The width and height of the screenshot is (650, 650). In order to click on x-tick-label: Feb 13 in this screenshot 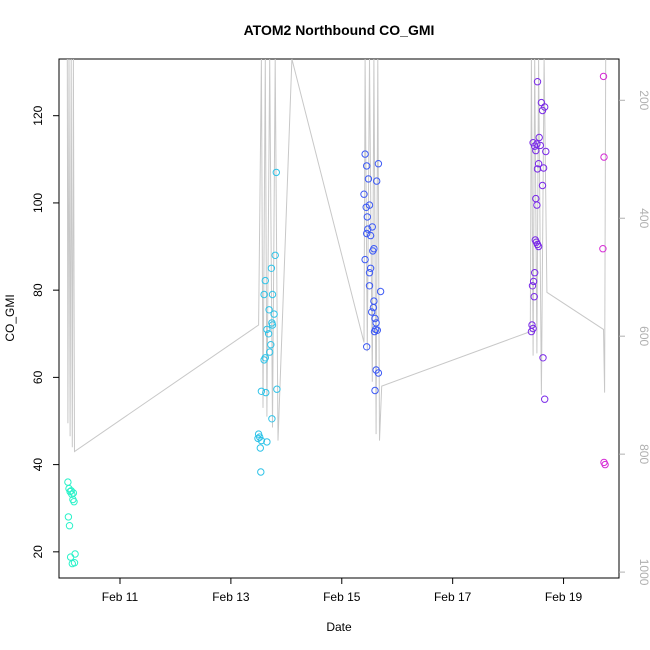, I will do `click(231, 597)`.